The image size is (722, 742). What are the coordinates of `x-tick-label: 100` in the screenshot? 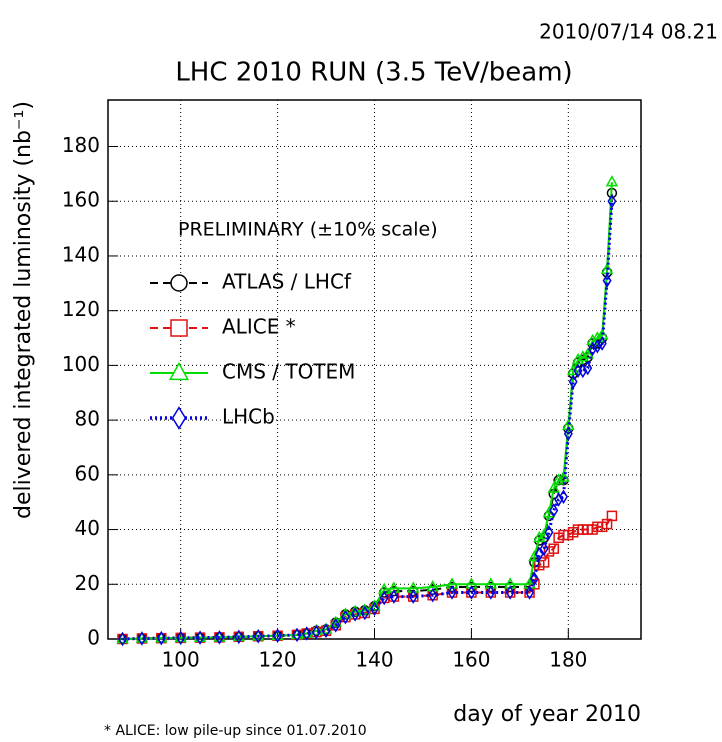 It's located at (181, 660).